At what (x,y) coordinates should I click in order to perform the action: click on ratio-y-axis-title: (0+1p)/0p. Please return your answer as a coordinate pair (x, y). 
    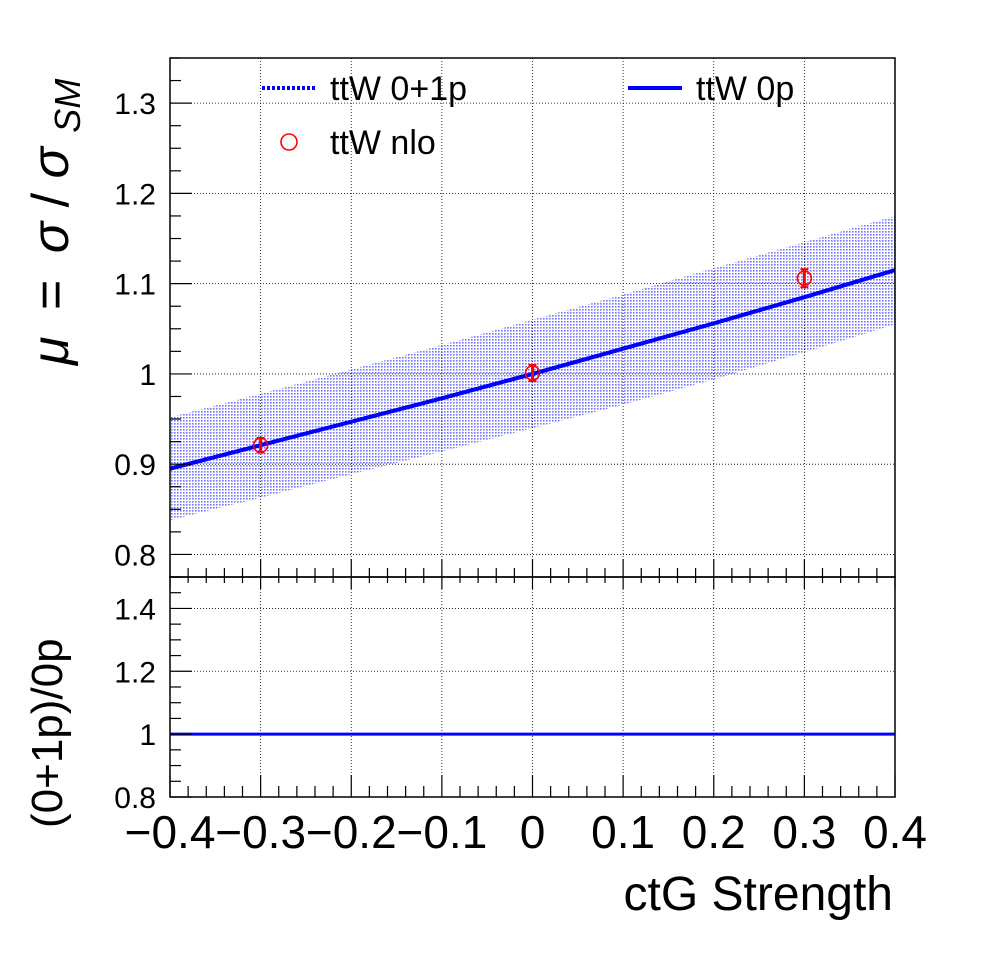
    Looking at the image, I should click on (47, 733).